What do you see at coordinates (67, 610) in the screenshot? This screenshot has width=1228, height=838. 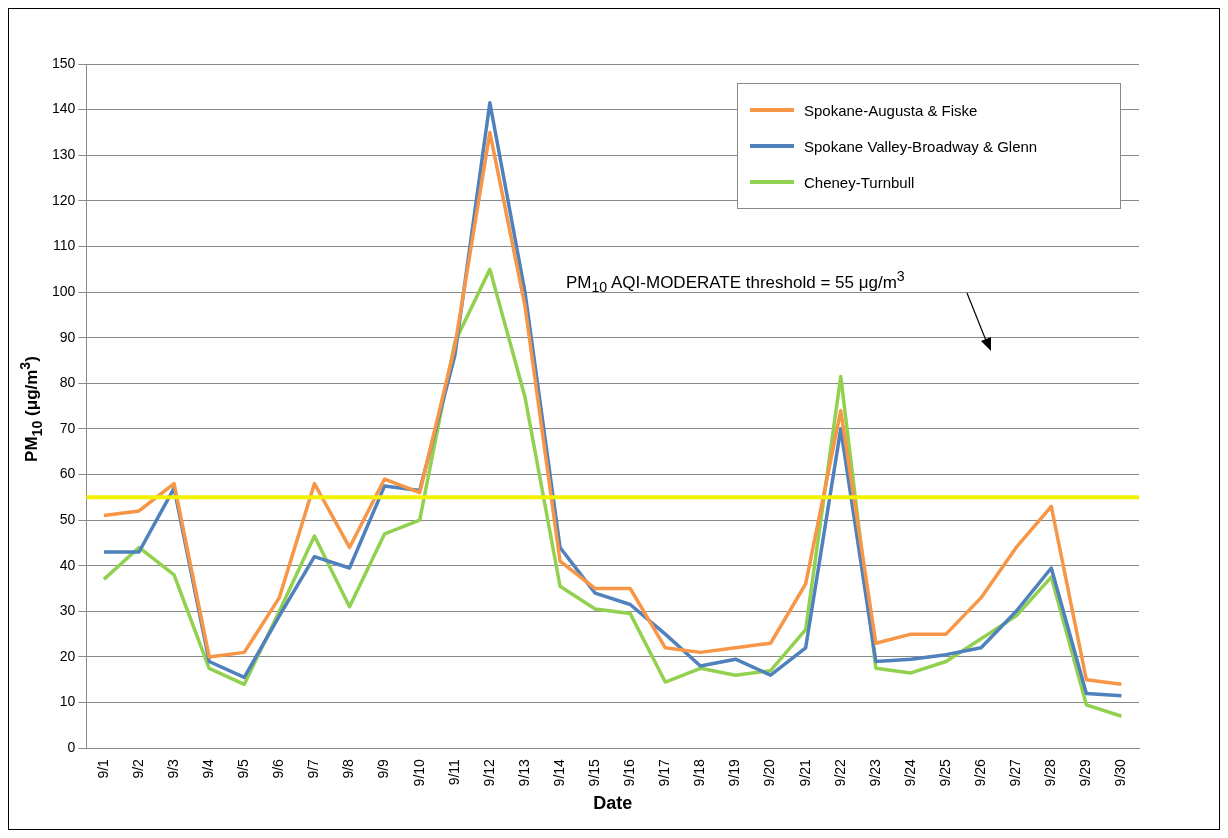 I see `y-tick-label: 30` at bounding box center [67, 610].